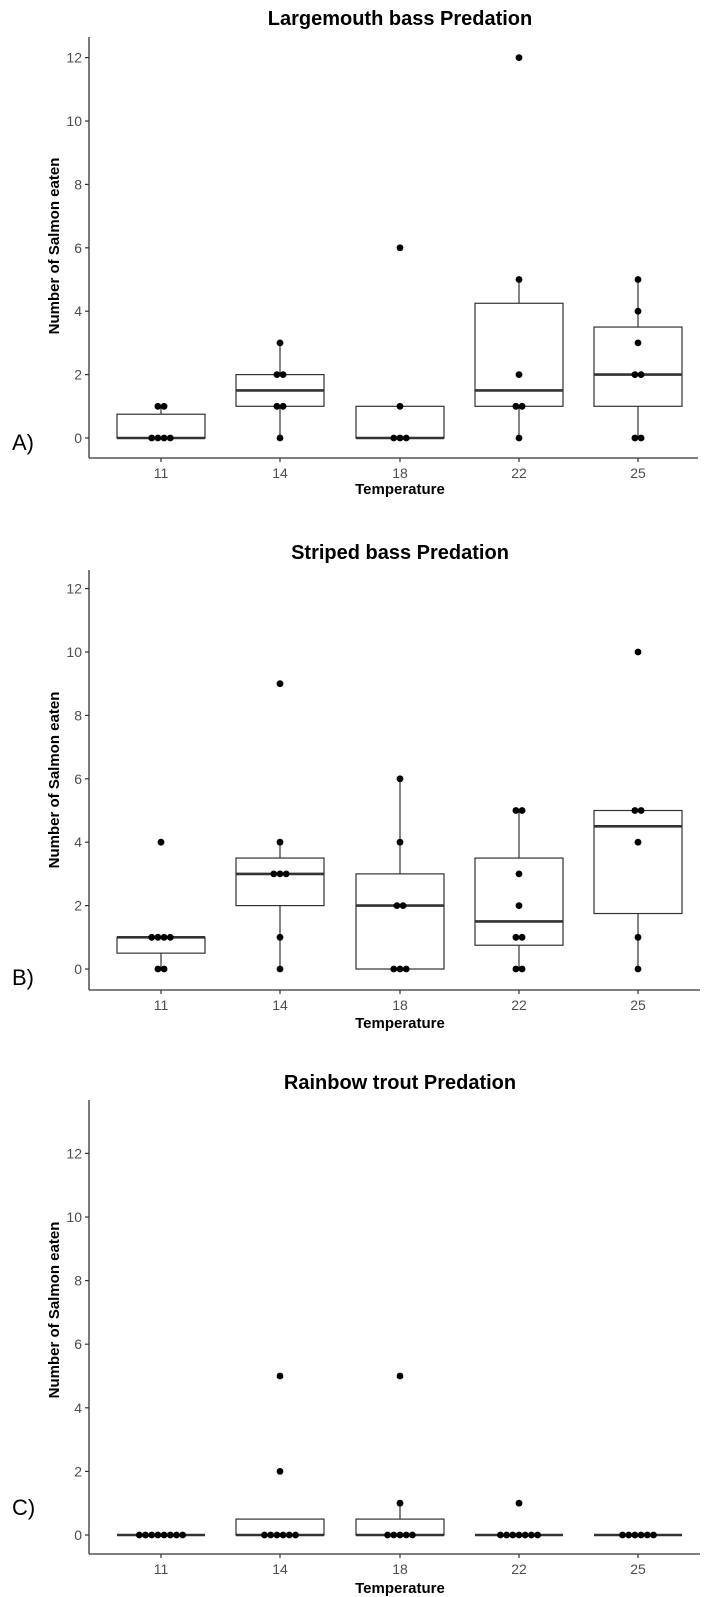 The width and height of the screenshot is (716, 1597). What do you see at coordinates (74, 1217) in the screenshot?
I see `y-tick-label: 10` at bounding box center [74, 1217].